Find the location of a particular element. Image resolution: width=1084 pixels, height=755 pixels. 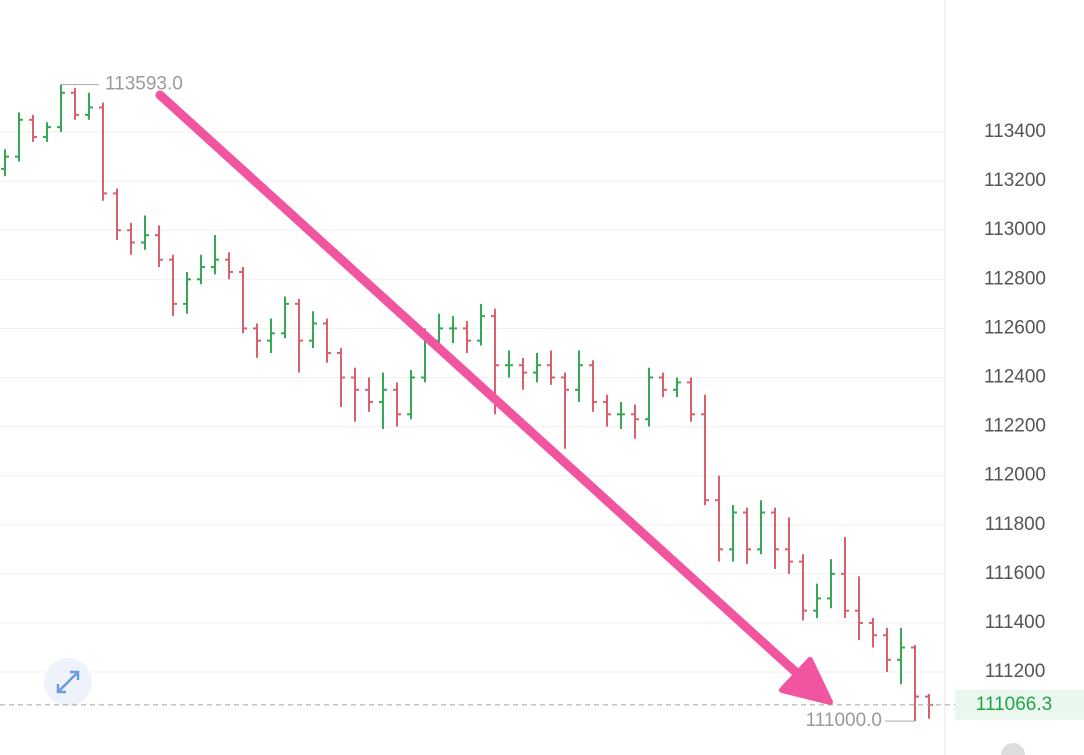

last-price-box is located at coordinates (1019, 704).